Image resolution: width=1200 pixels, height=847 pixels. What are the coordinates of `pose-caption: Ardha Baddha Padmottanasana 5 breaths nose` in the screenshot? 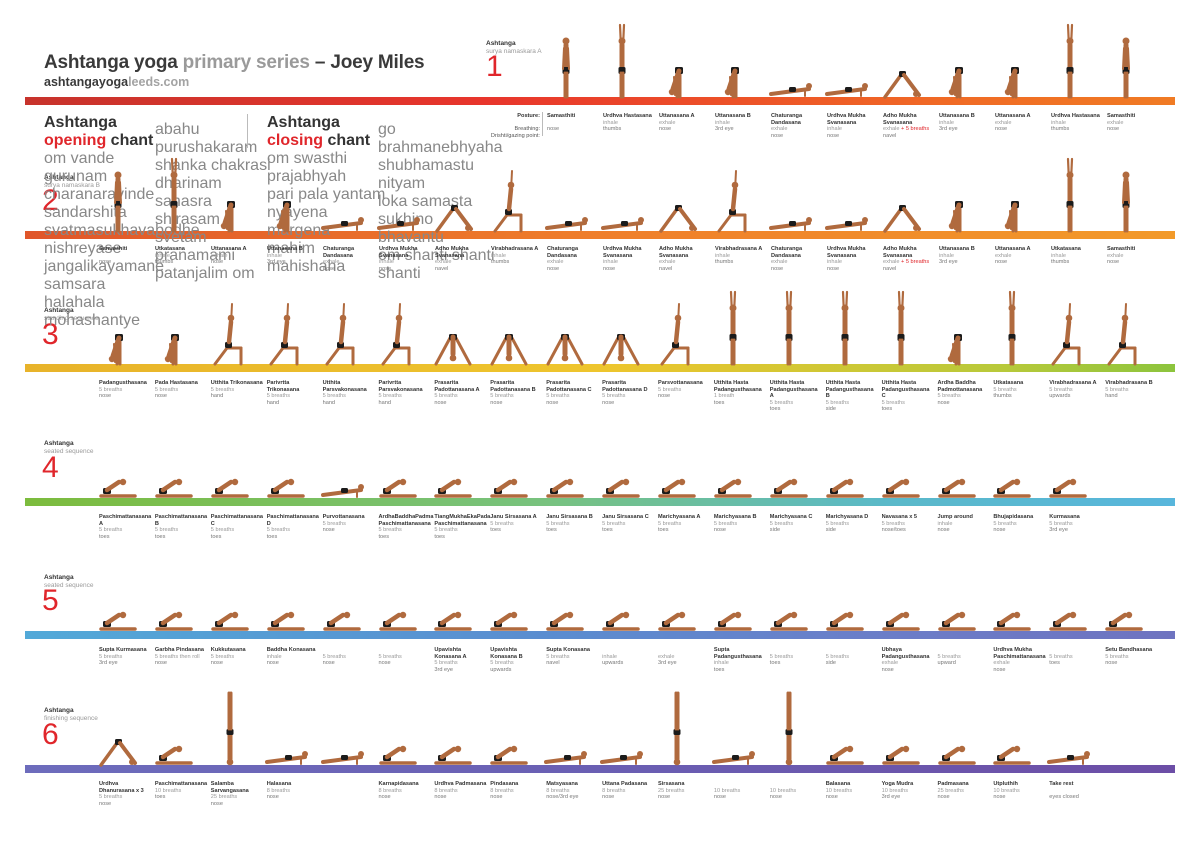 It's located at (964, 393).